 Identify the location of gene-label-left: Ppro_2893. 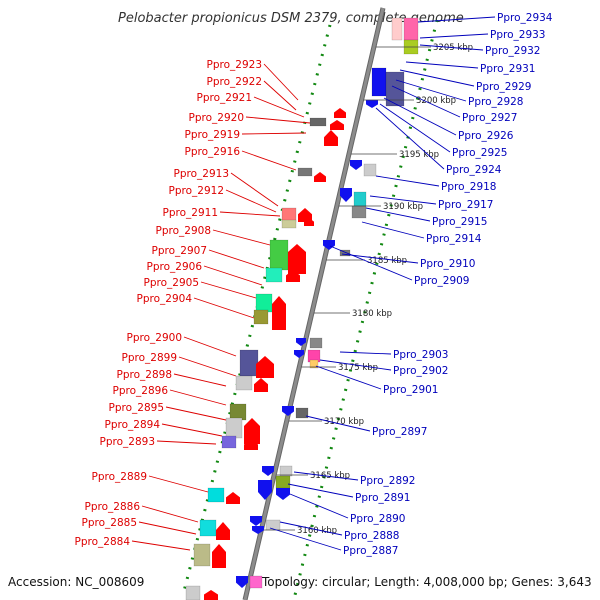
(127, 442).